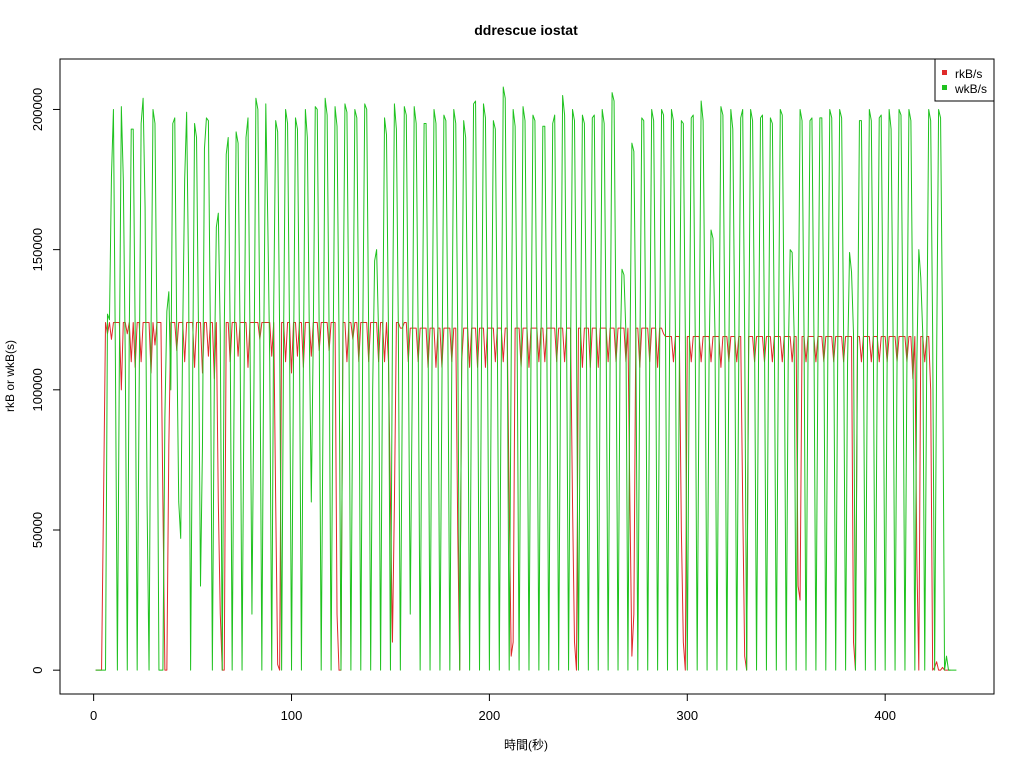  I want to click on y-tick-label: 0, so click(37, 670).